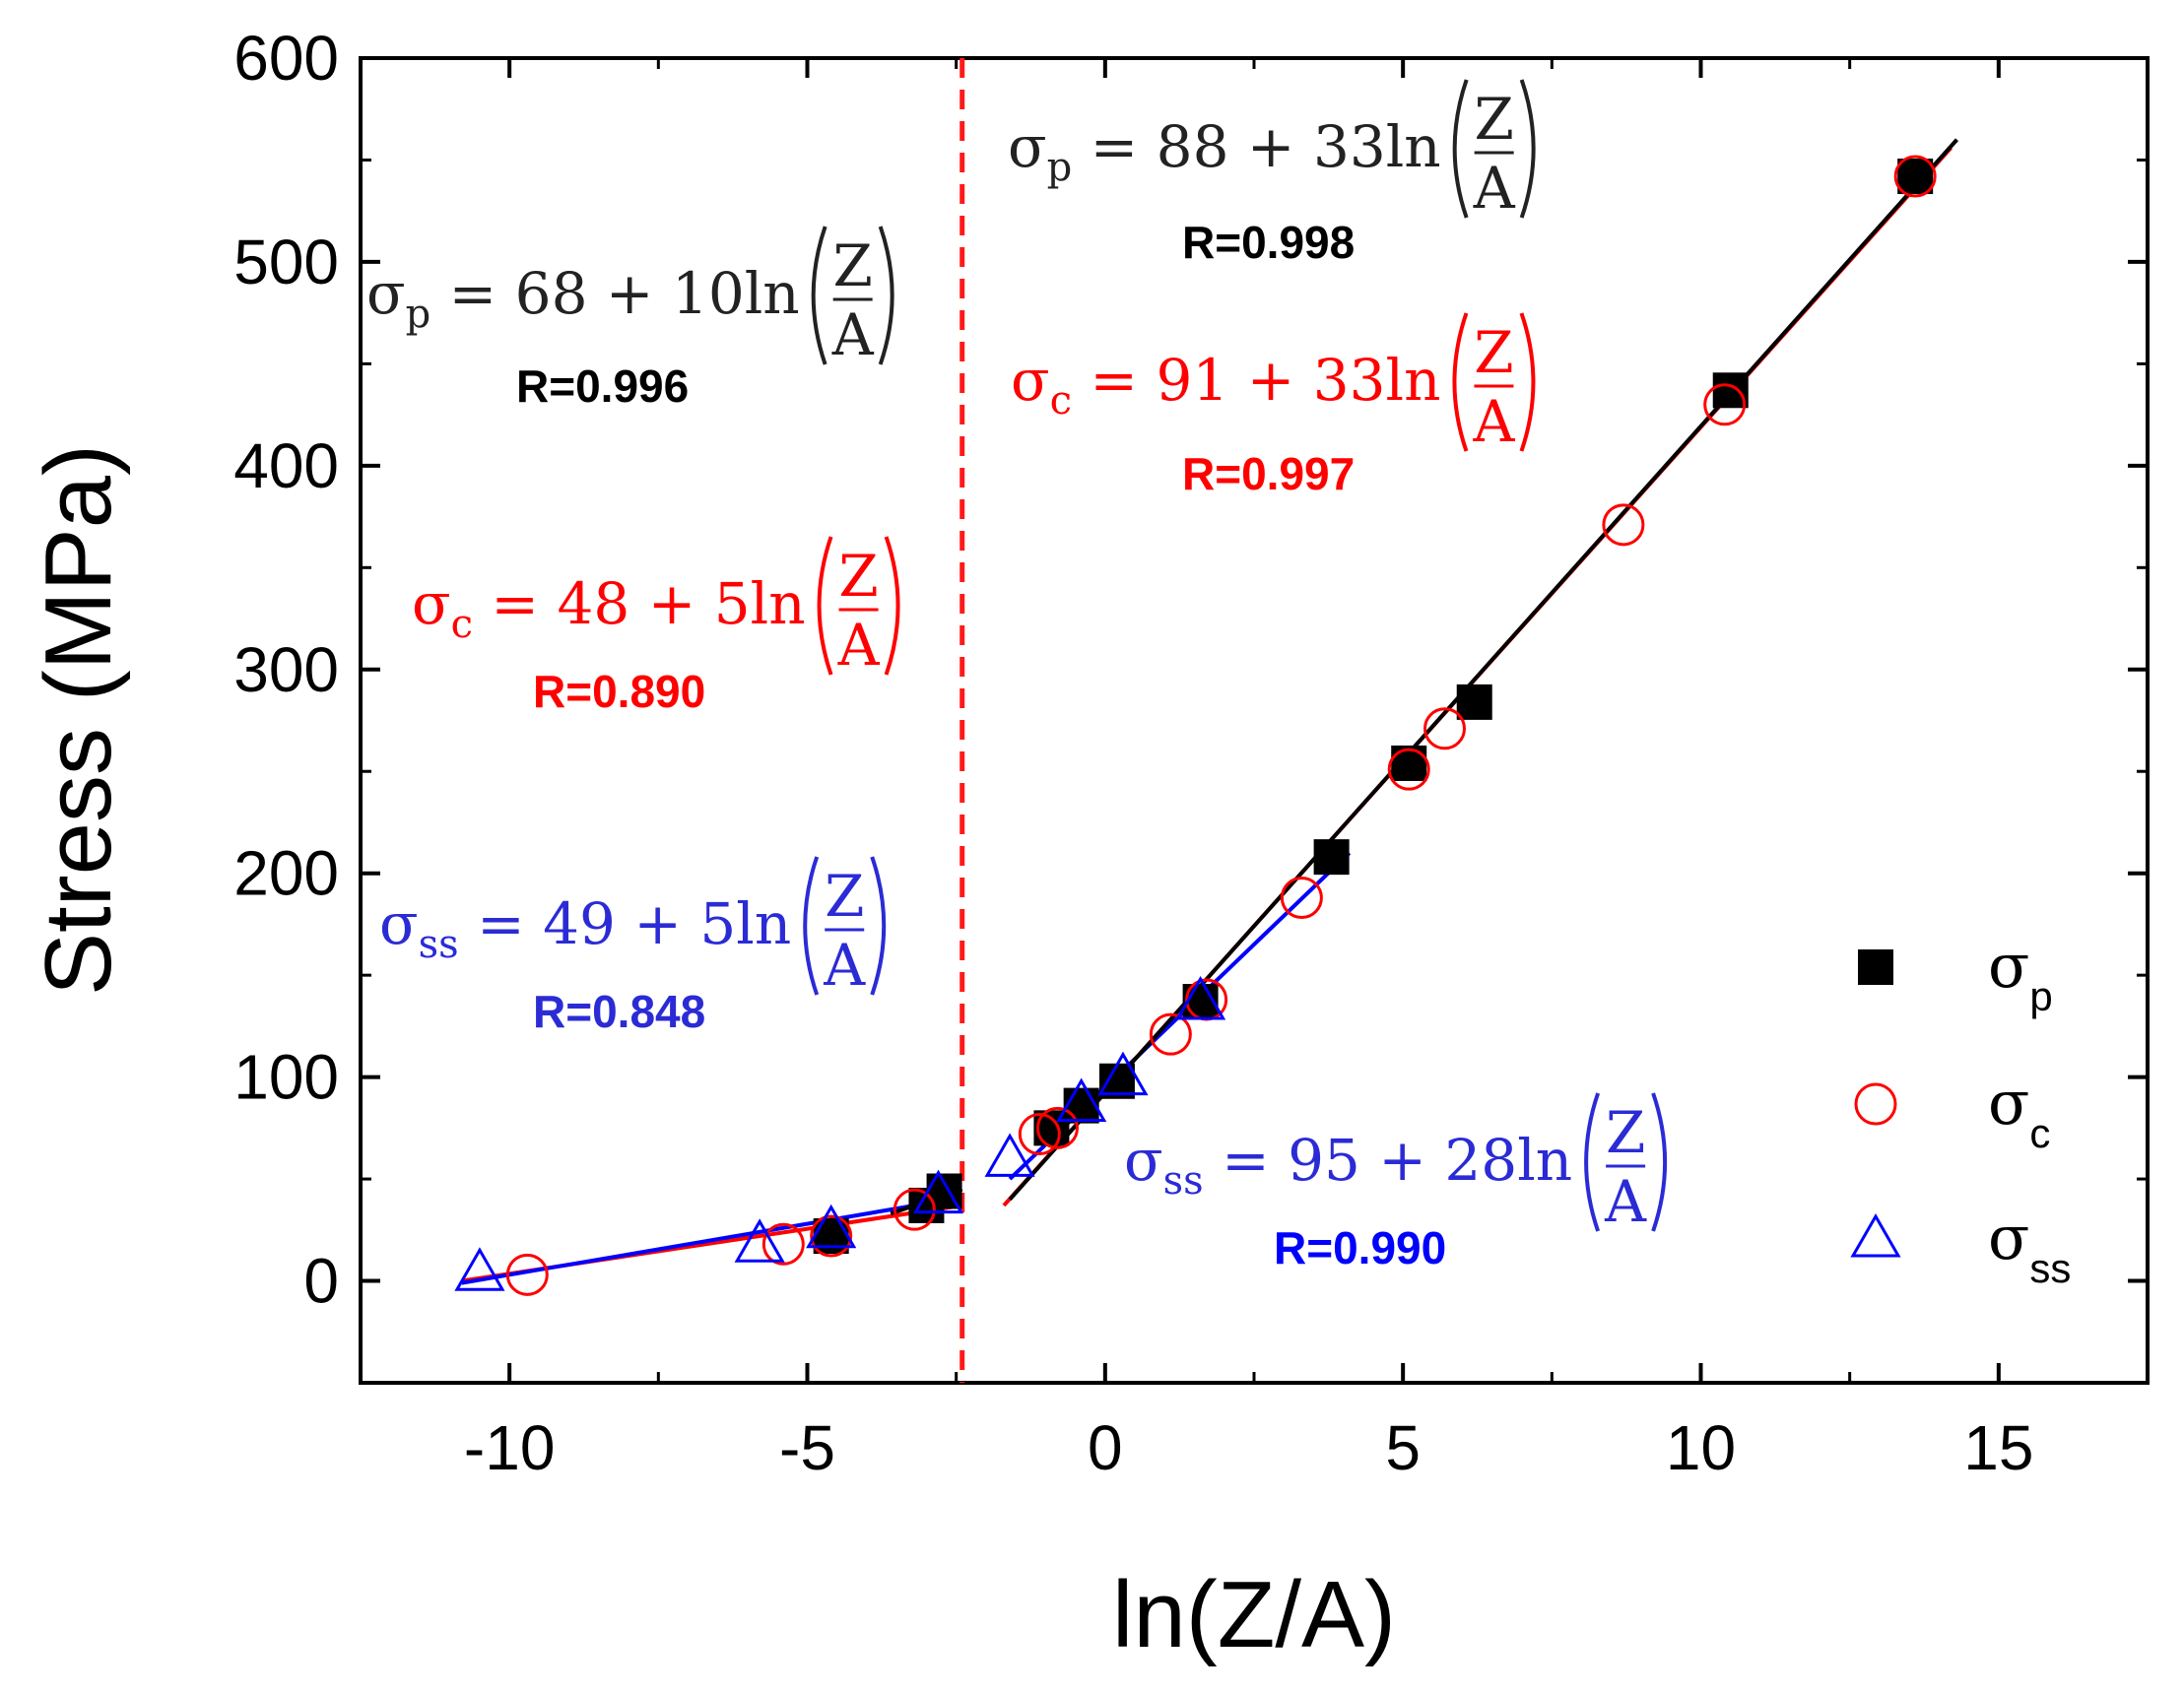 This screenshot has height=1695, width=2184. What do you see at coordinates (286, 1078) in the screenshot?
I see `y-tick-label: 100` at bounding box center [286, 1078].